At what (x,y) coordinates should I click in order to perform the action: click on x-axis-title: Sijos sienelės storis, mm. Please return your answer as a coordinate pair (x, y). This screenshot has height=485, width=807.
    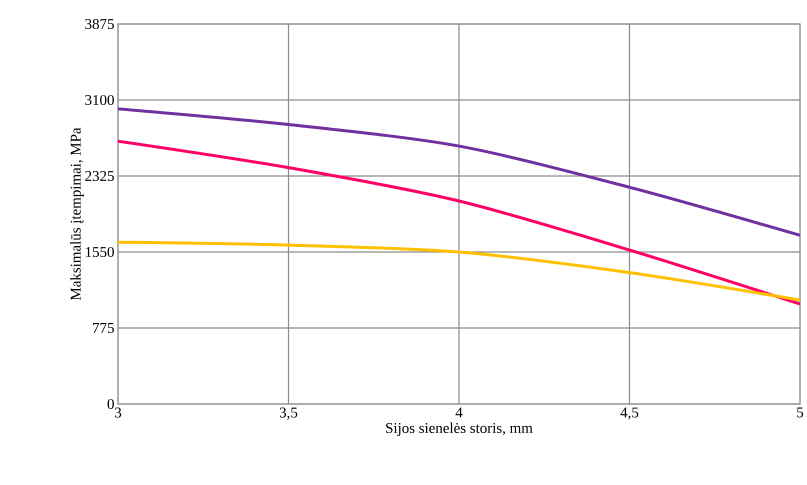
    Looking at the image, I should click on (459, 429).